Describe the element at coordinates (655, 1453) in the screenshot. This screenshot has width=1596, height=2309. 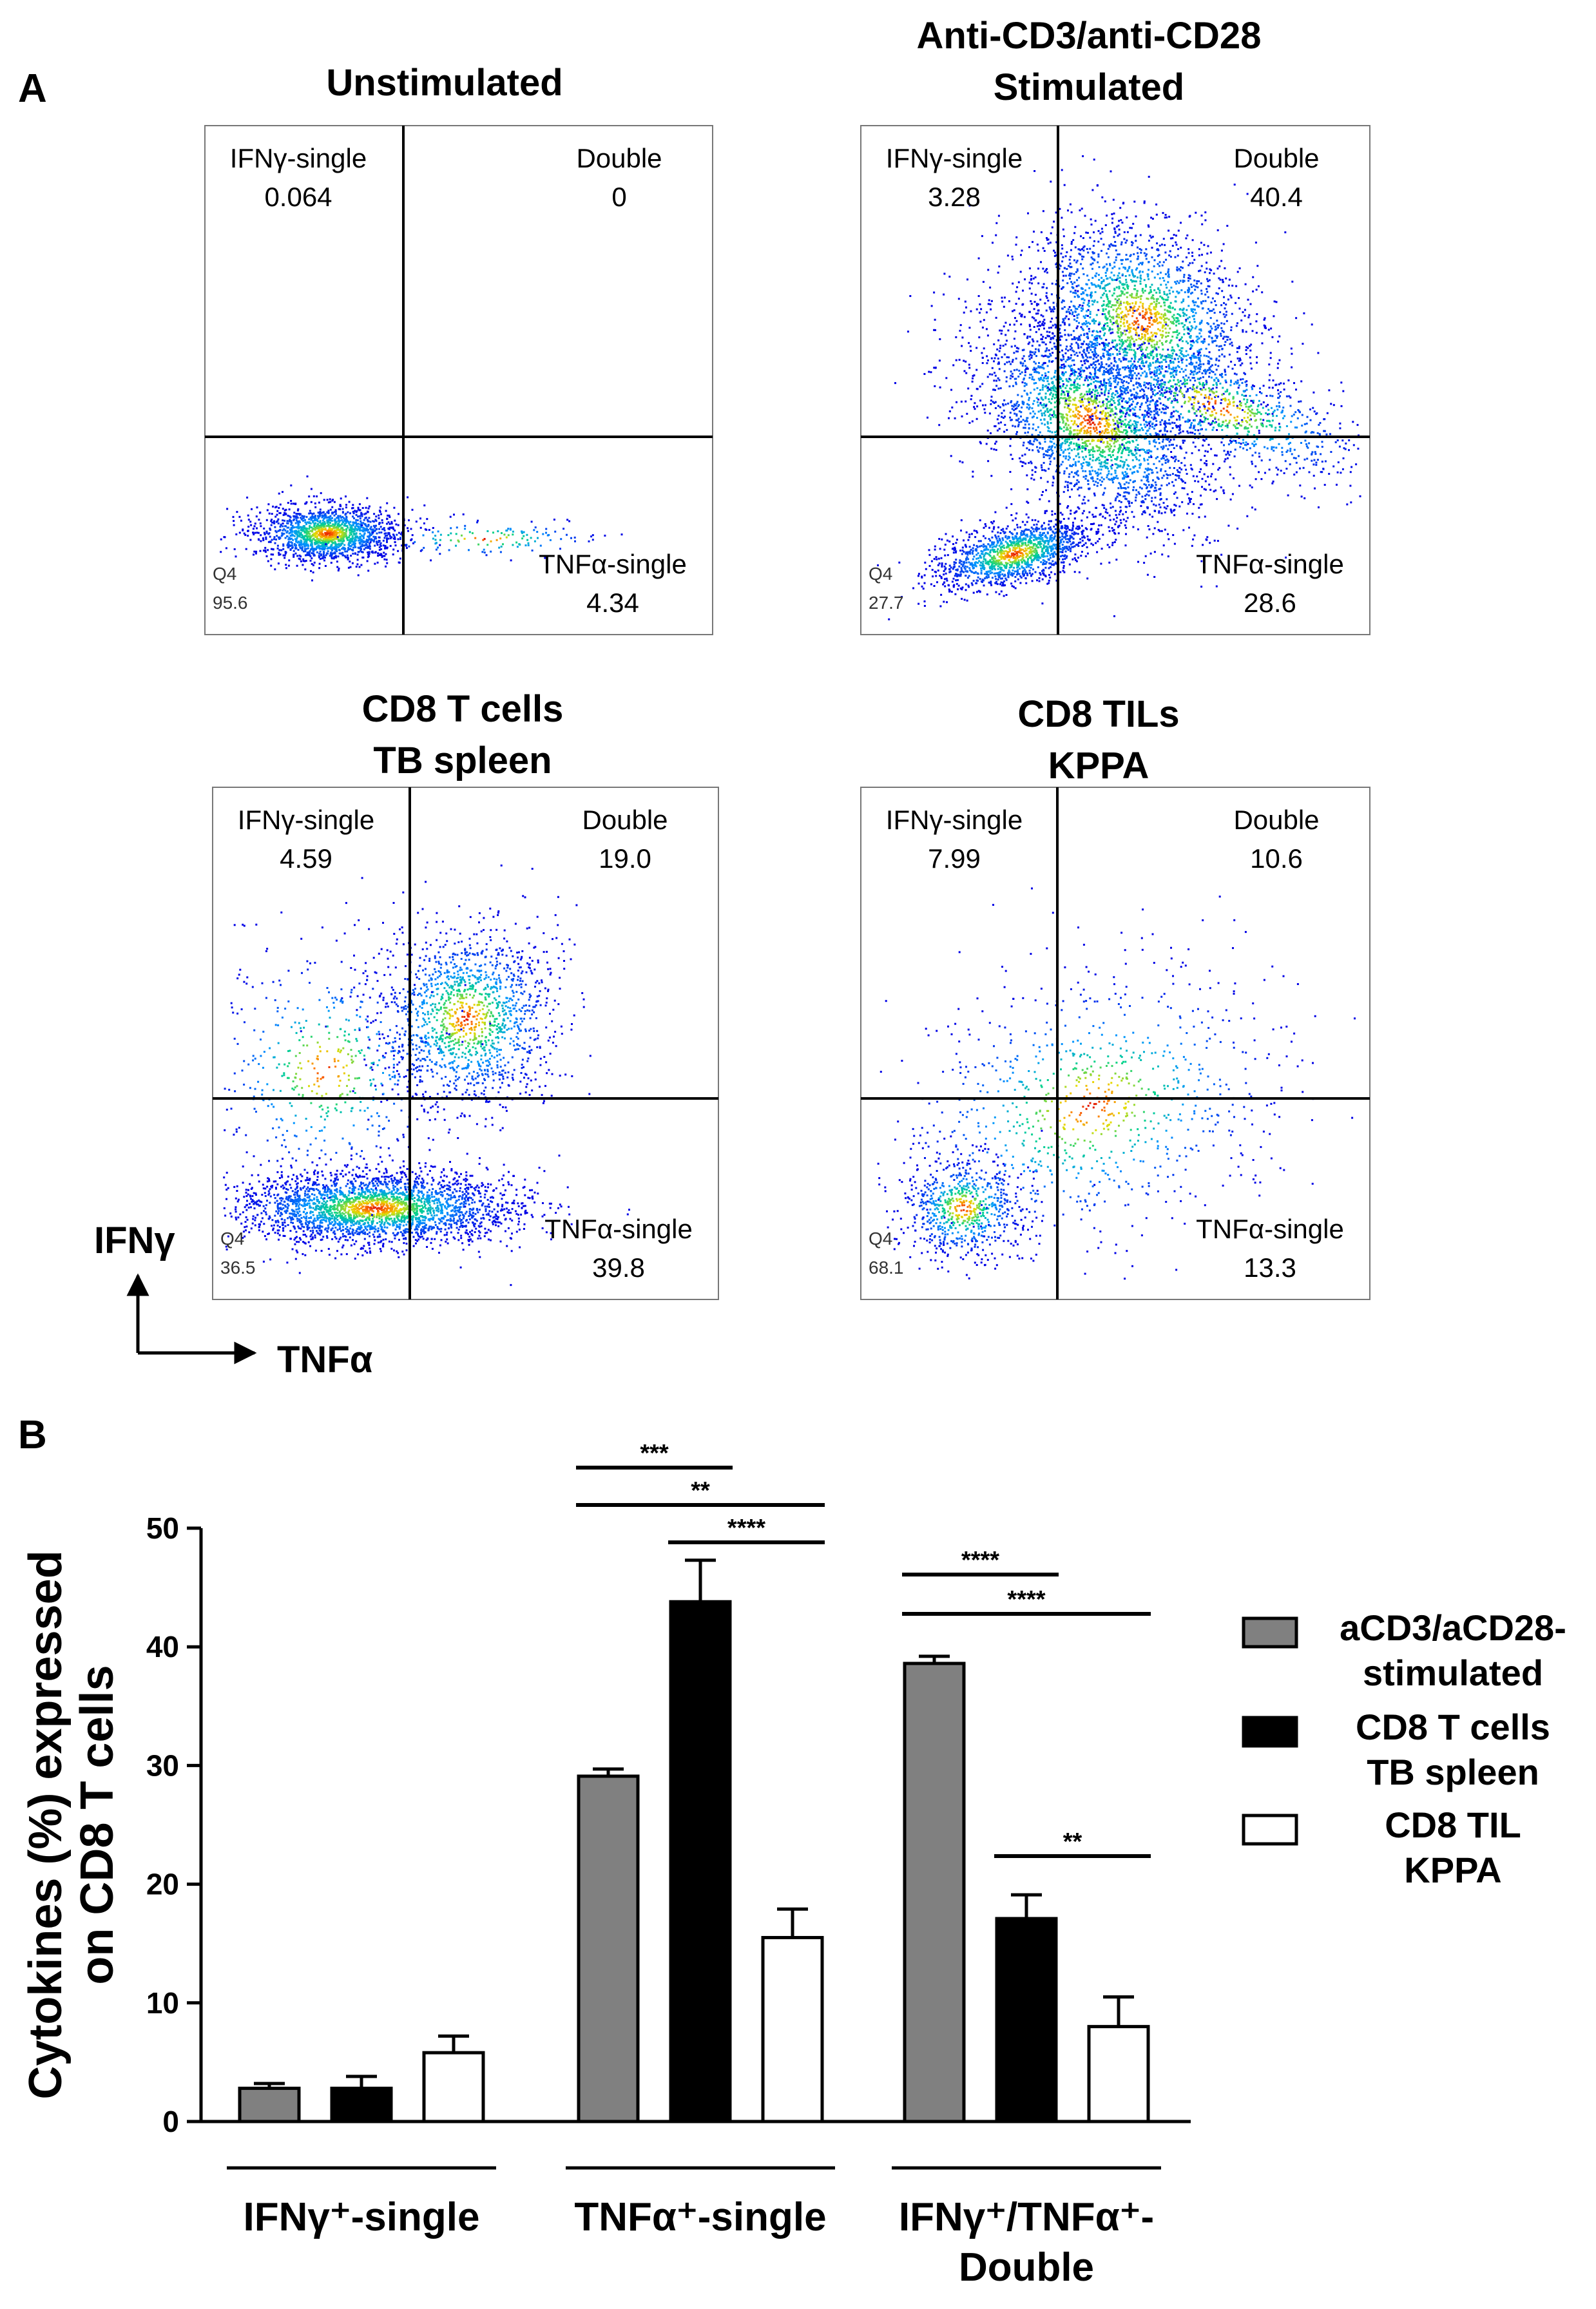
I see `significance-label: ***` at that location.